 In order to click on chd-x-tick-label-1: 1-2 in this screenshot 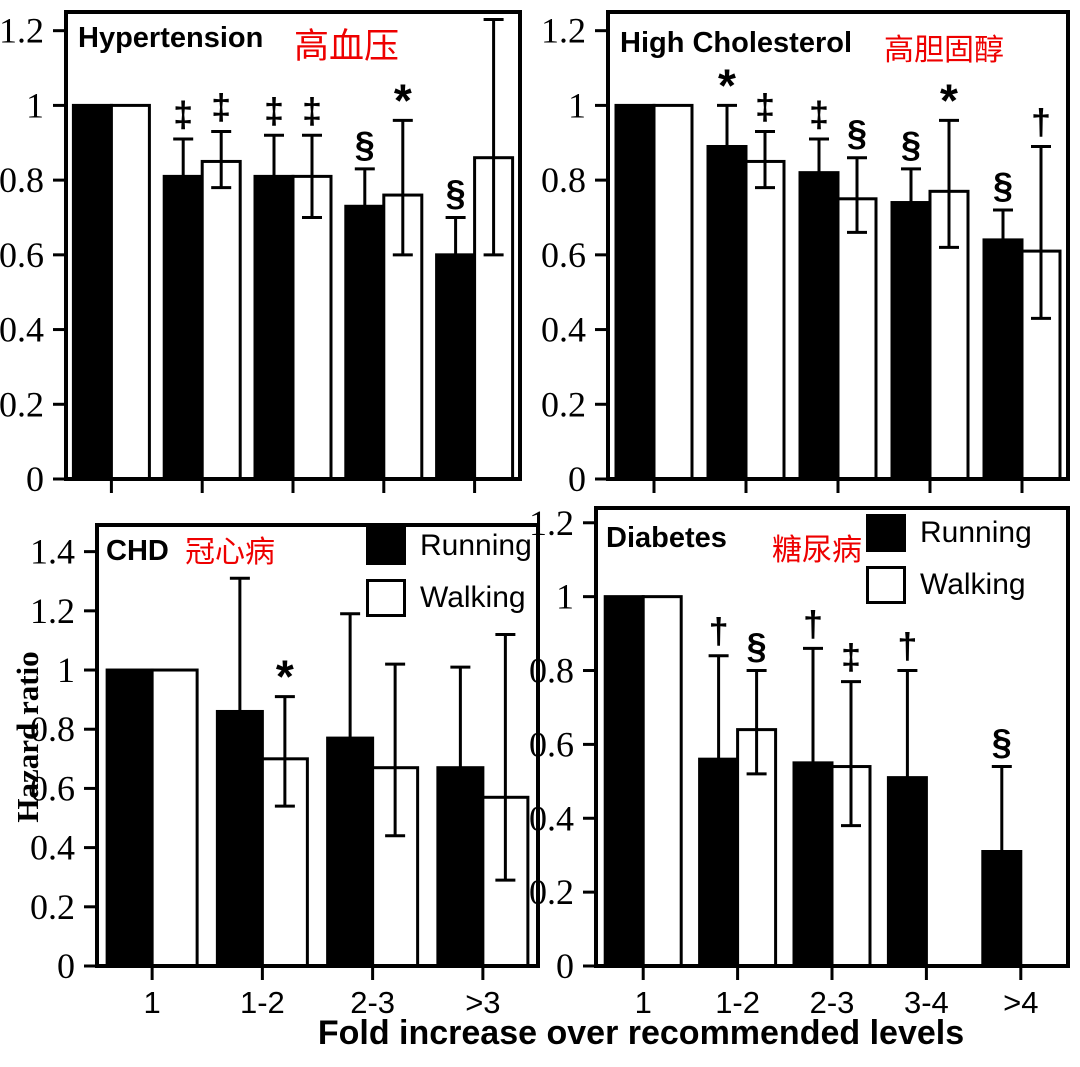, I will do `click(262, 1002)`.